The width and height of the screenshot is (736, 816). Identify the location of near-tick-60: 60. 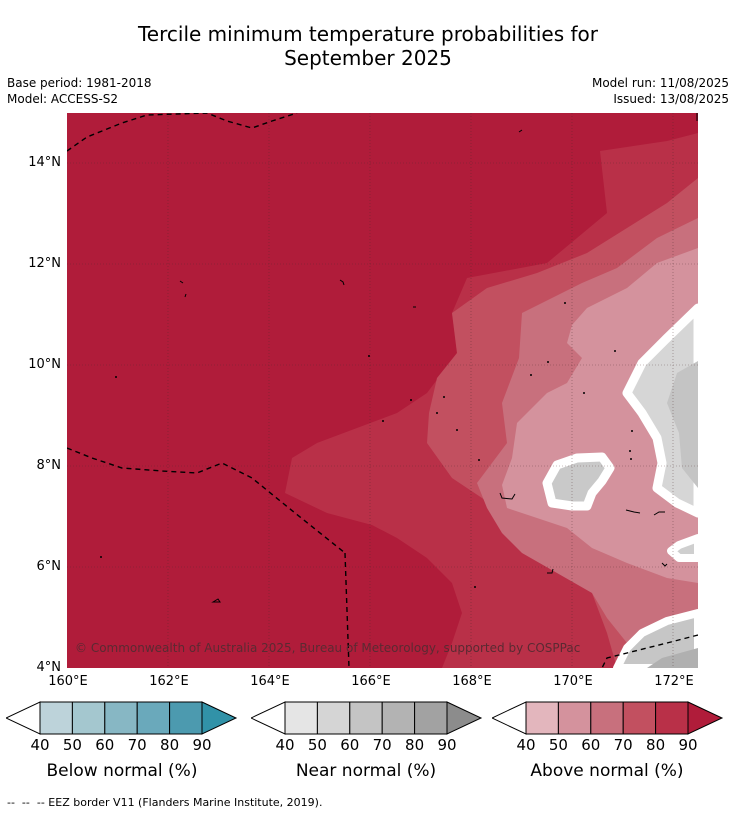
(350, 745).